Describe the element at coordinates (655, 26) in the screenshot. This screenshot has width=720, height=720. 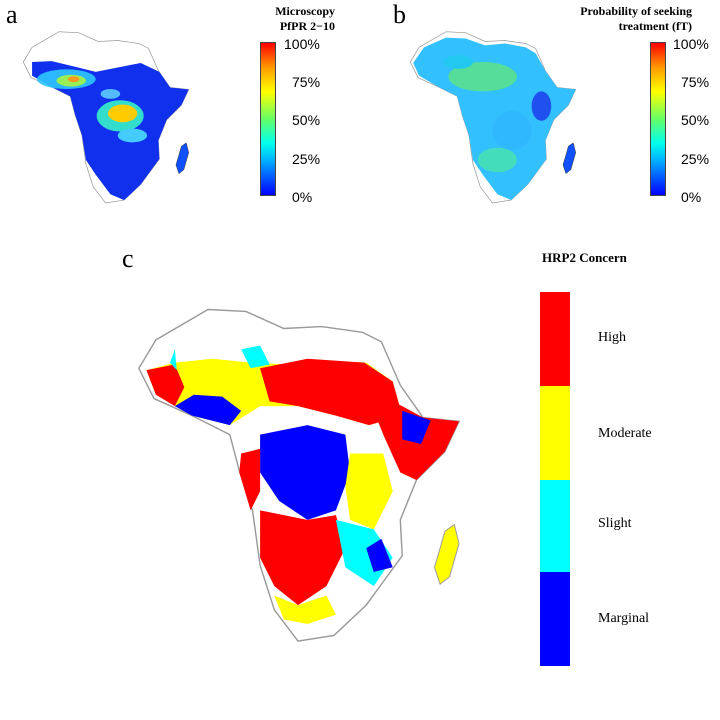
I see `panel-b-colorbar-title-line2: treatment (fT)` at that location.